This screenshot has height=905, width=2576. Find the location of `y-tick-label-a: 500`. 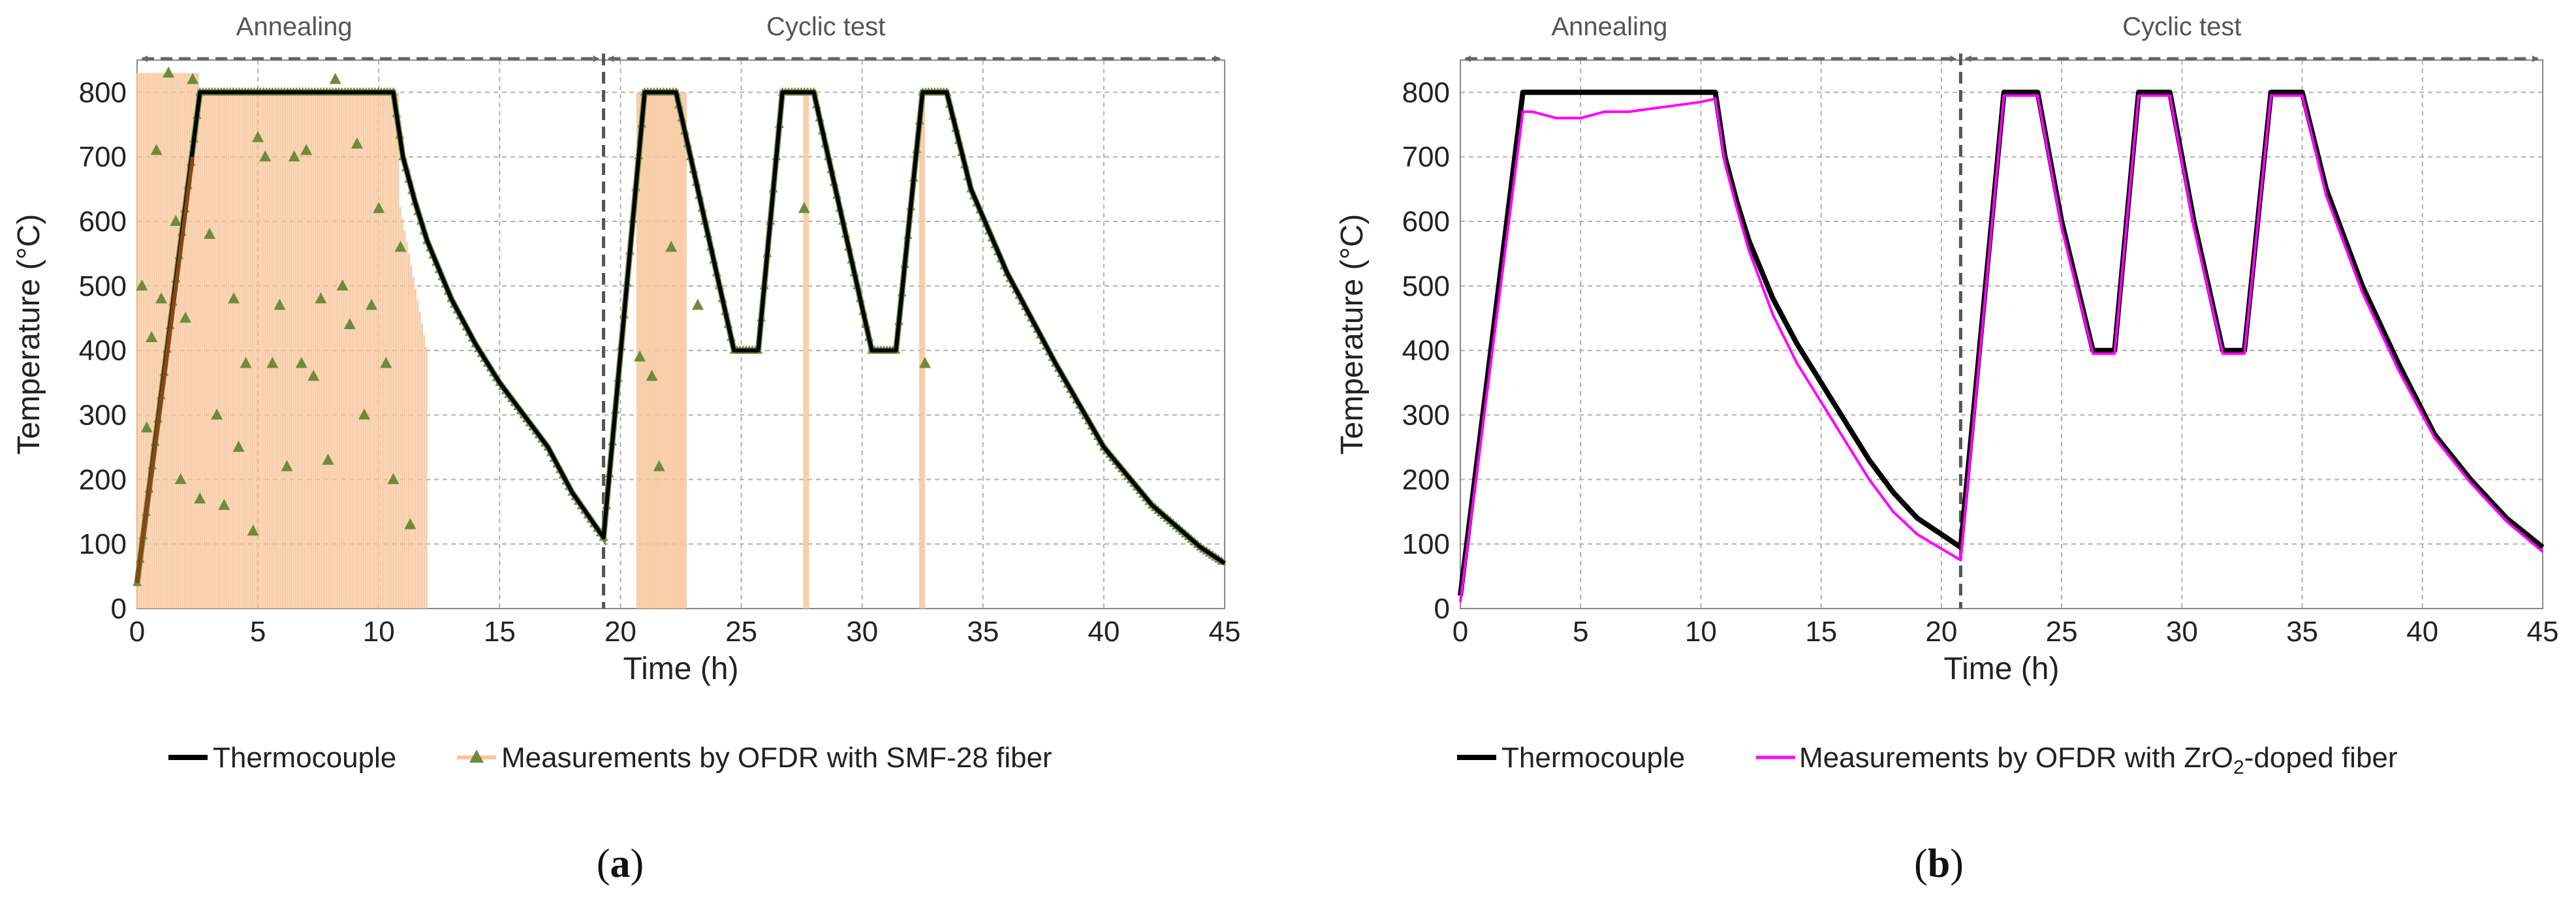

y-tick-label-a: 500 is located at coordinates (103, 286).